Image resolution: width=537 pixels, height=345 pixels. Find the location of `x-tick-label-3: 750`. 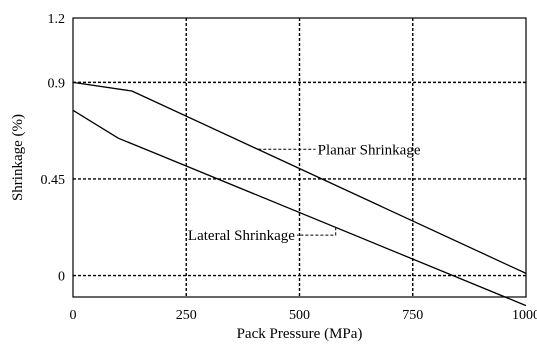

x-tick-label-3: 750 is located at coordinates (412, 315).